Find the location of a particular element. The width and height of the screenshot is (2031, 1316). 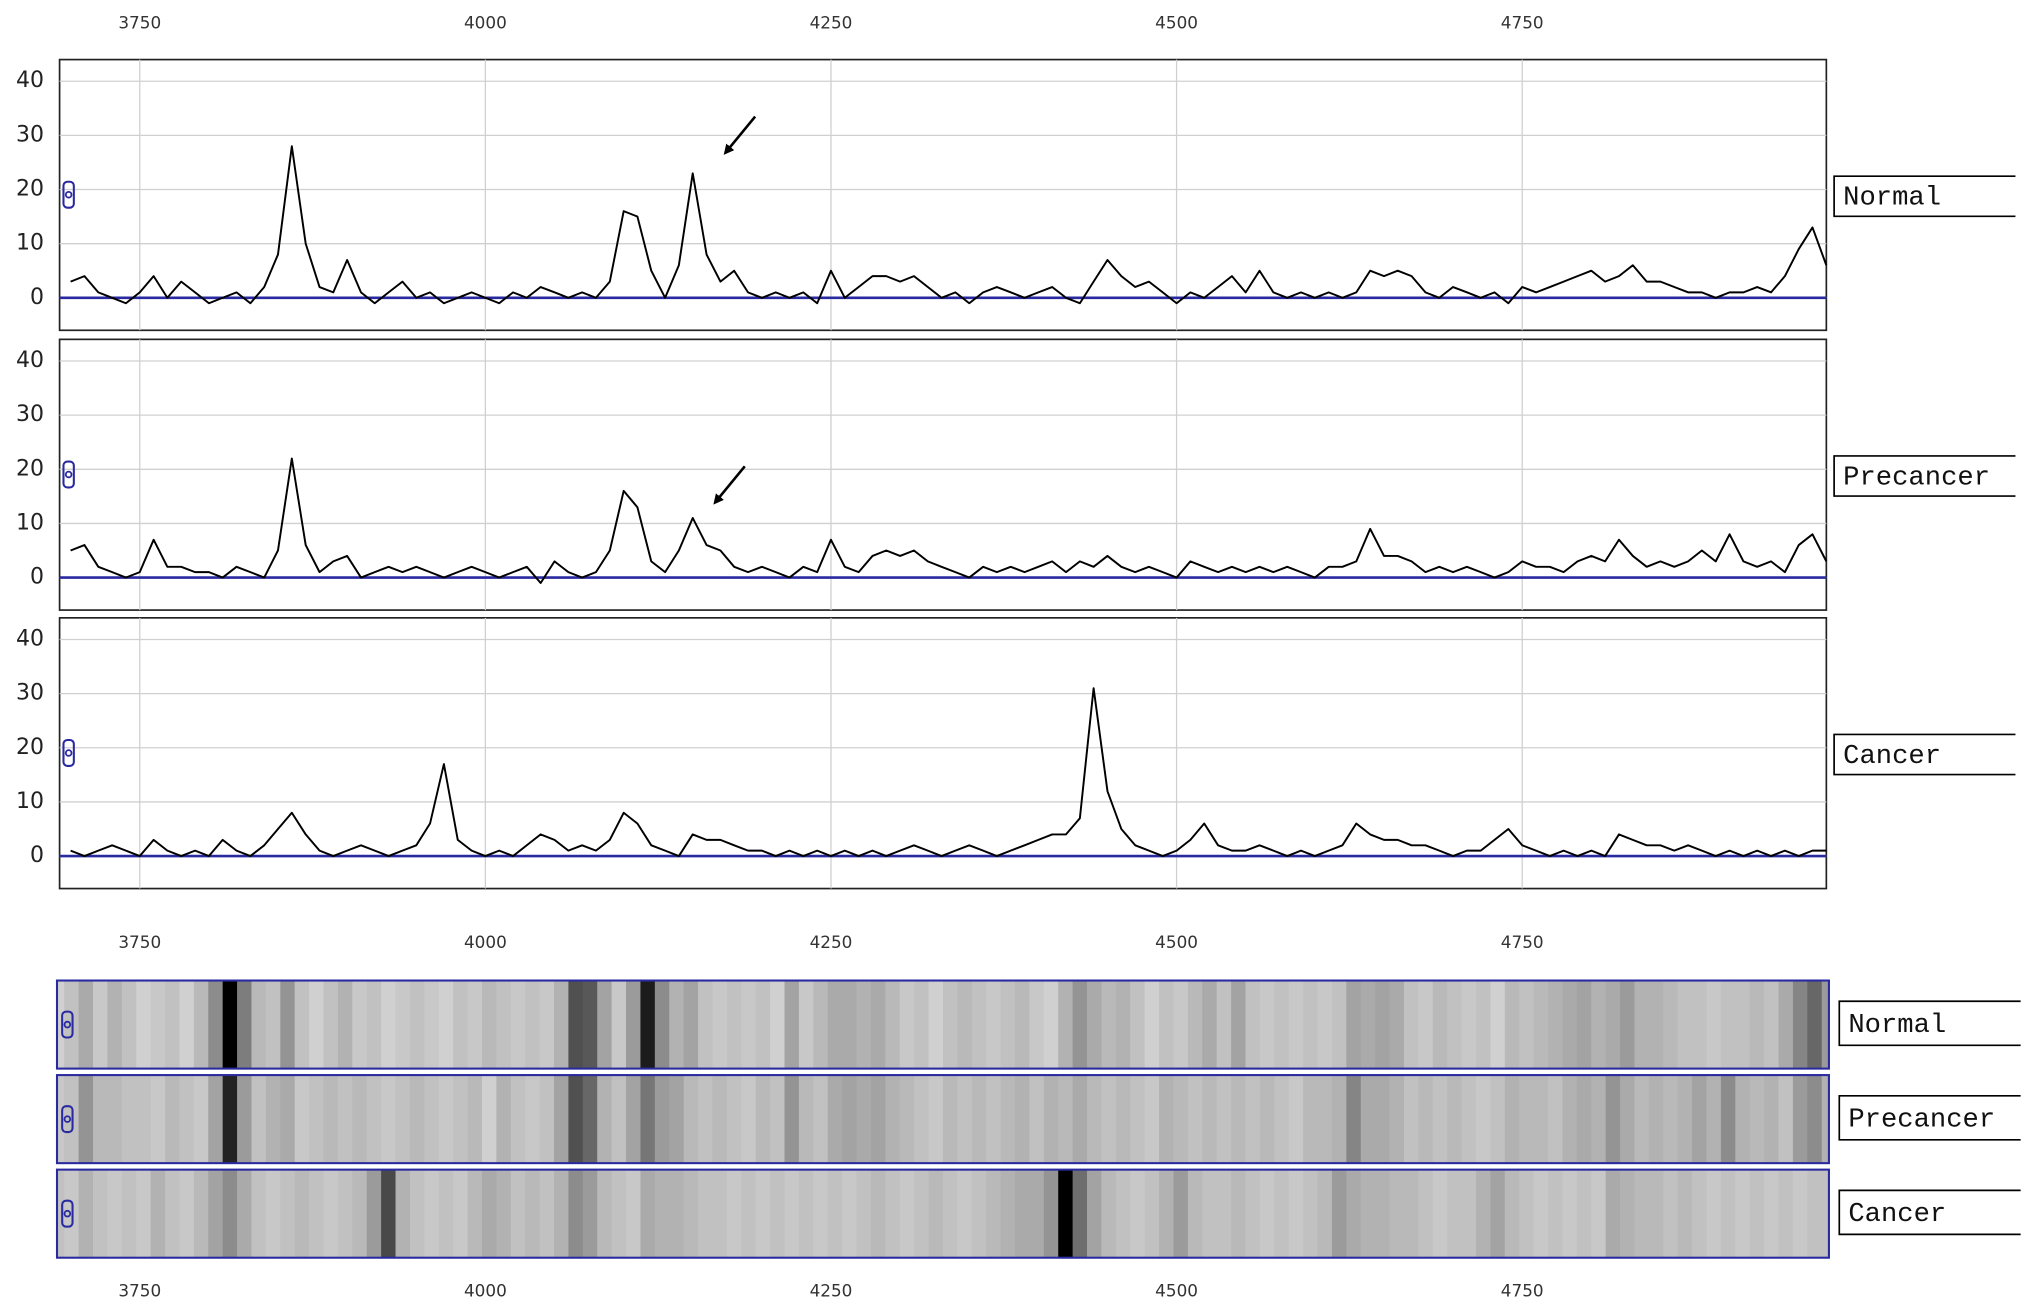

x-tick-label: 4750 is located at coordinates (1522, 22).